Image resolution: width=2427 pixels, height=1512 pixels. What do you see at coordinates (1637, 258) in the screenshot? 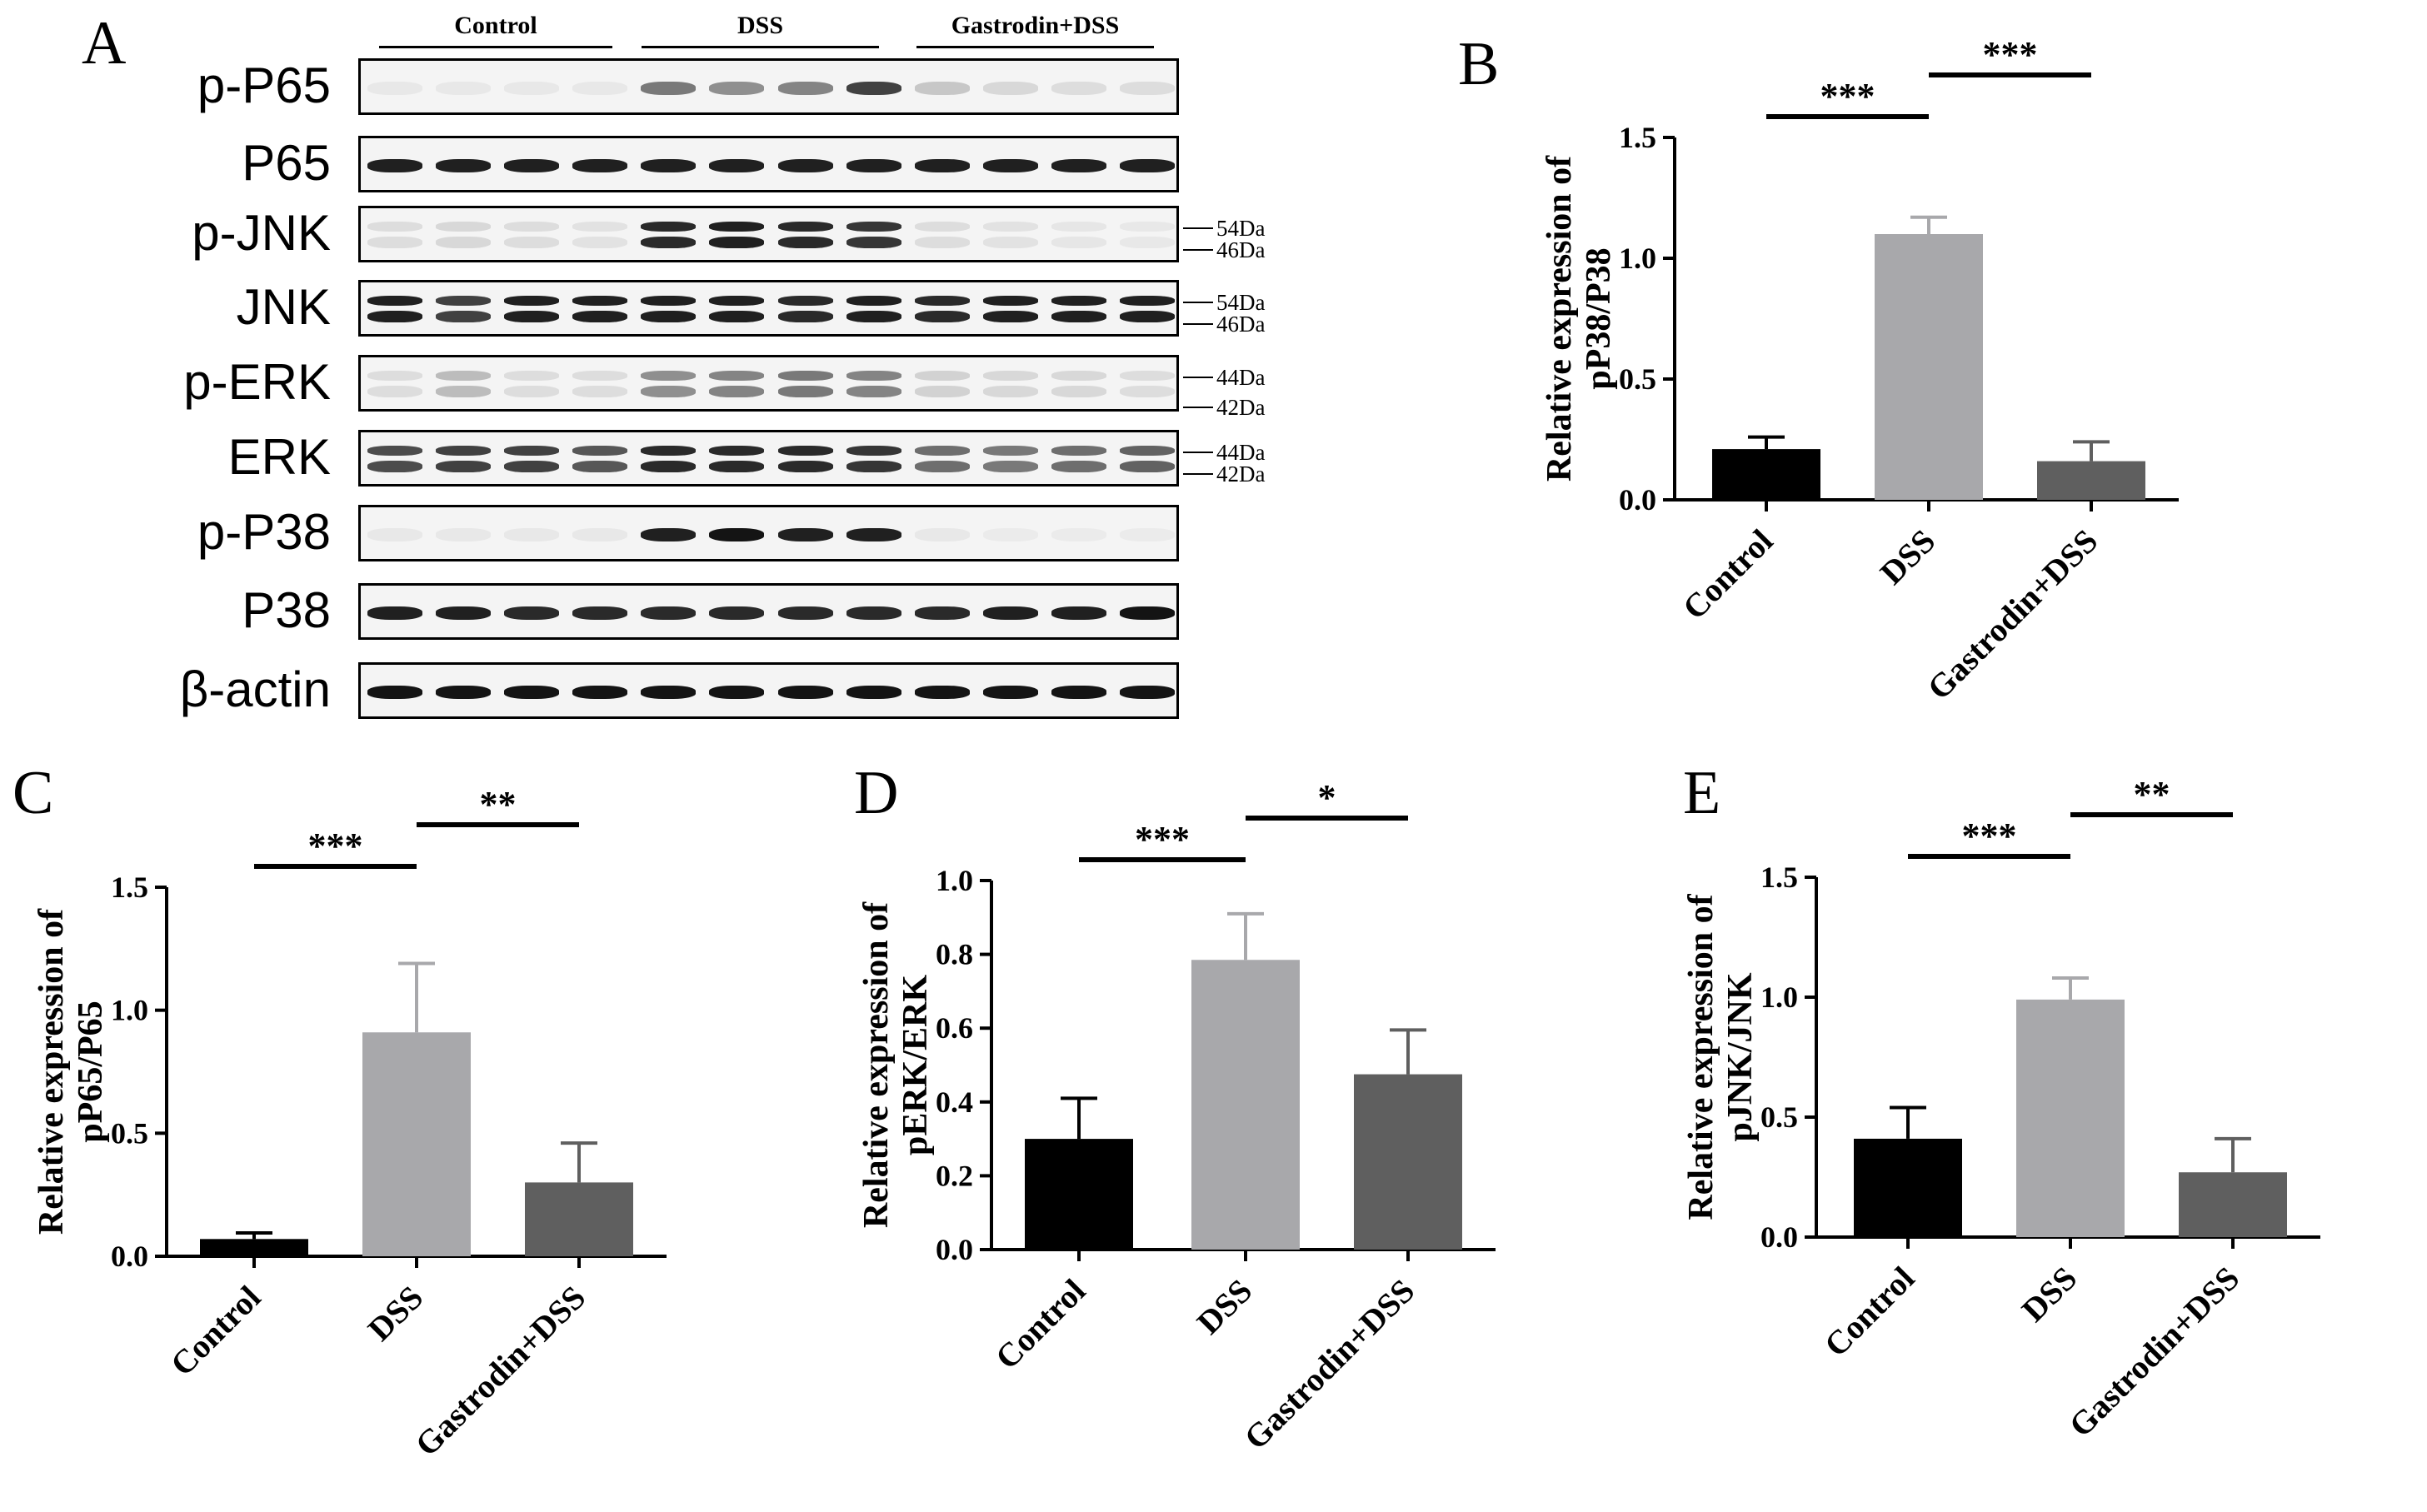
I see `y-tick-label: 1.0` at bounding box center [1637, 258].